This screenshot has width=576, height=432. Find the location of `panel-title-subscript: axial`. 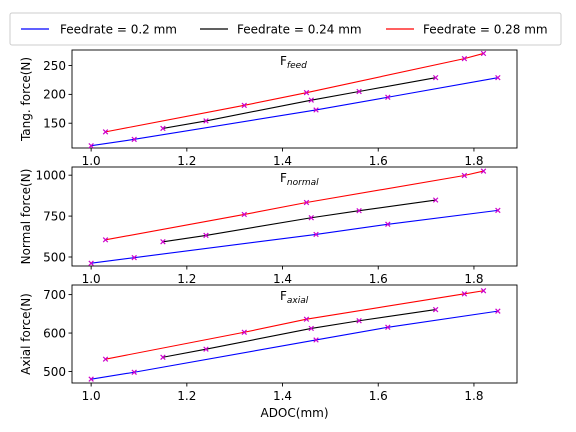

panel-title-subscript: axial is located at coordinates (298, 301).